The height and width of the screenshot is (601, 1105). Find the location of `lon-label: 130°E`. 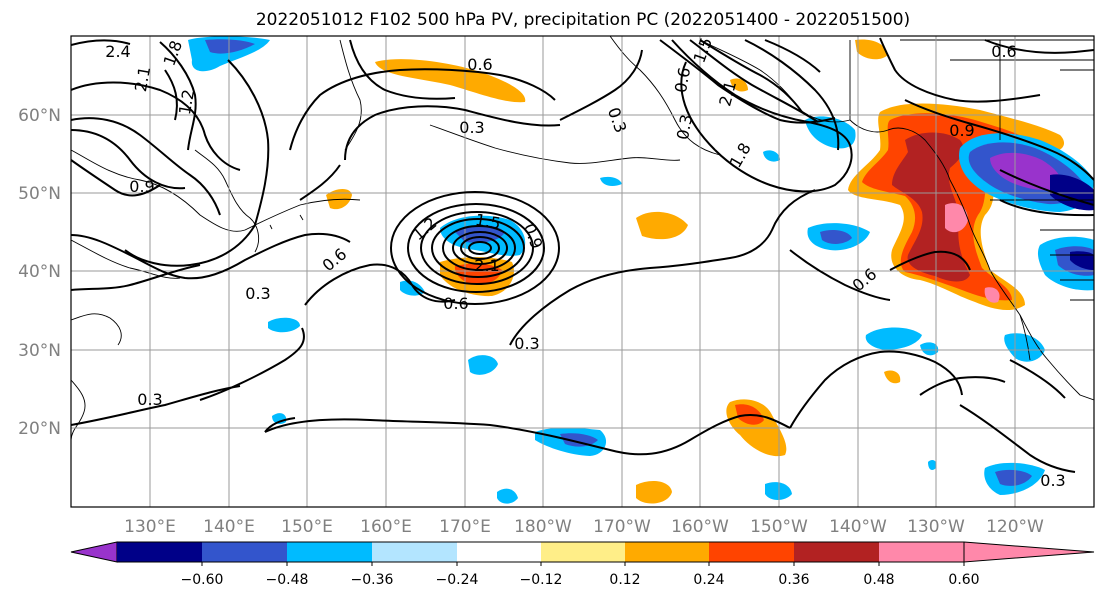

lon-label: 130°E is located at coordinates (150, 527).